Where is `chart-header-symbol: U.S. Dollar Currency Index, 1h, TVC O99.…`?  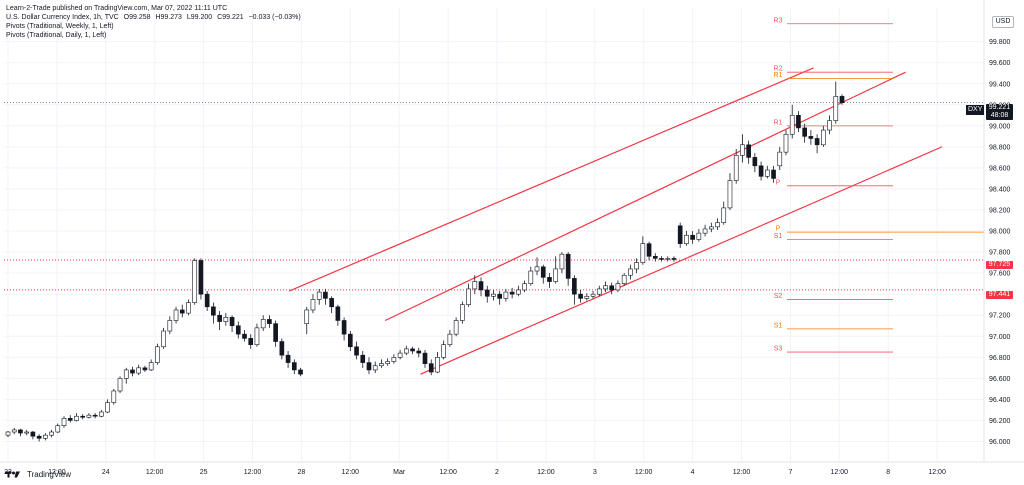 chart-header-symbol: U.S. Dollar Currency Index, 1h, TVC O99.… is located at coordinates (155, 17).